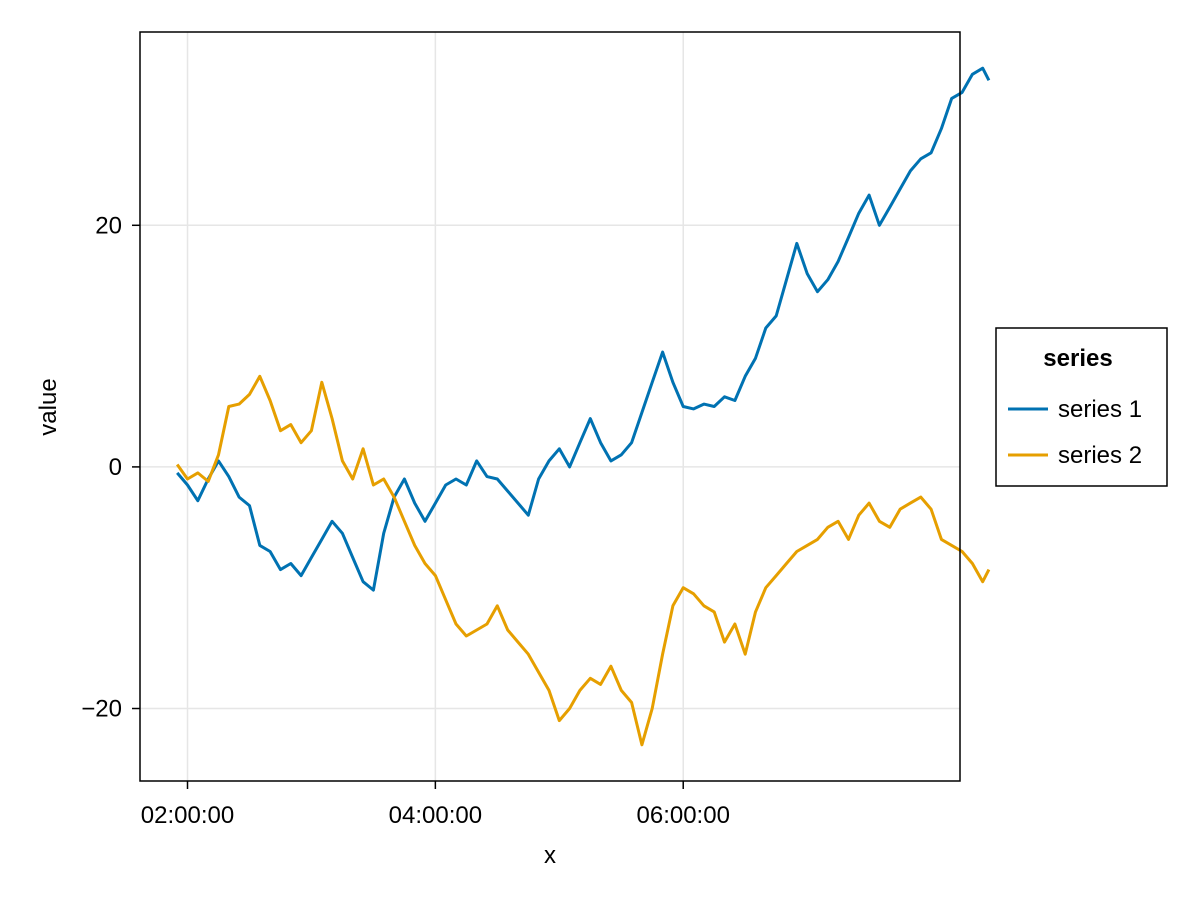 The height and width of the screenshot is (900, 1200). Describe the element at coordinates (115, 467) in the screenshot. I see `y-tick-label: 0` at that location.